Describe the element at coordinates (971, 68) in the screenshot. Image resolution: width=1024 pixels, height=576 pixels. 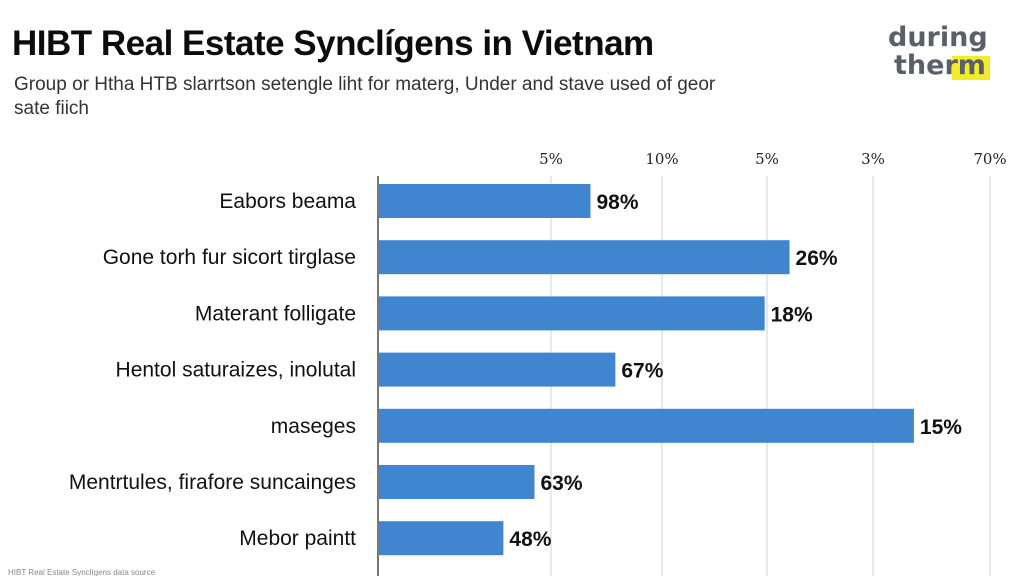
I see `logo-highlight` at that location.